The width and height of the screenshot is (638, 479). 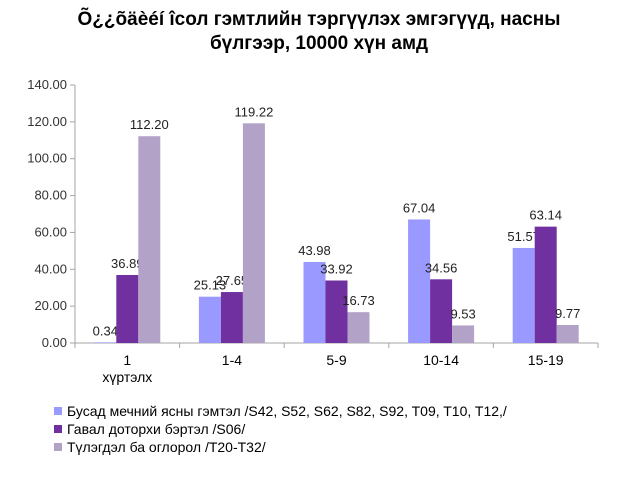 What do you see at coordinates (127, 377) in the screenshot?
I see `x-category-label: хүртэлх` at bounding box center [127, 377].